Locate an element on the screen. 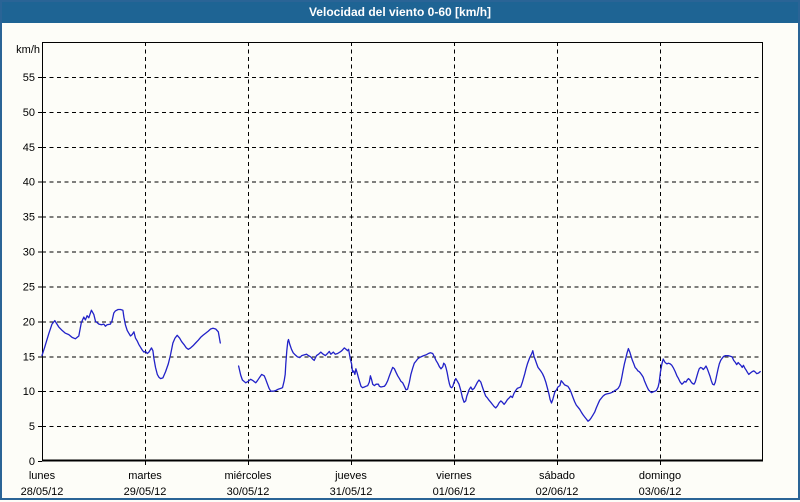 The image size is (800, 502). y-tick-label: 15 is located at coordinates (29, 357).